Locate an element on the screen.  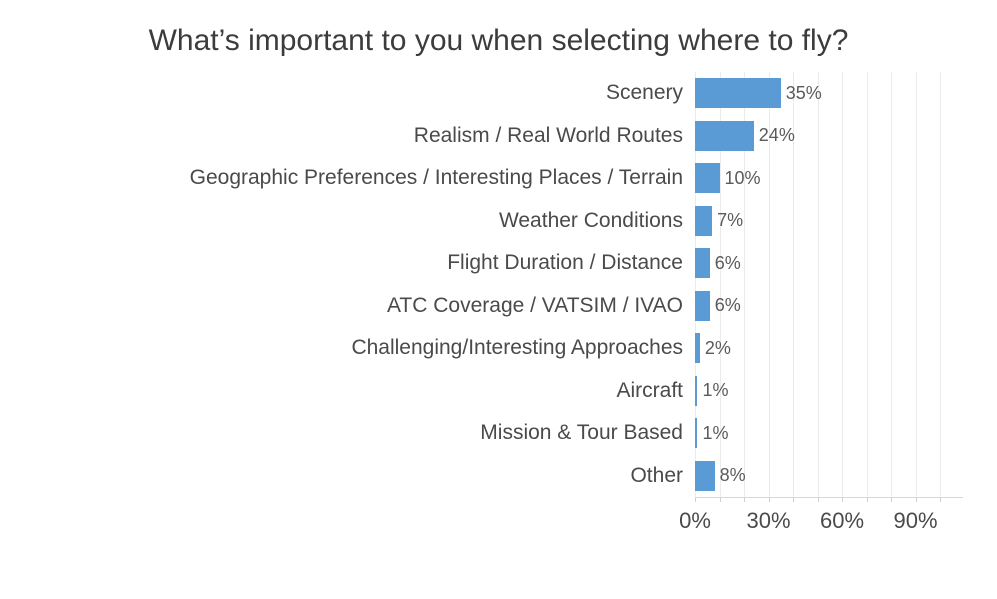
x-axis-line is located at coordinates (829, 497).